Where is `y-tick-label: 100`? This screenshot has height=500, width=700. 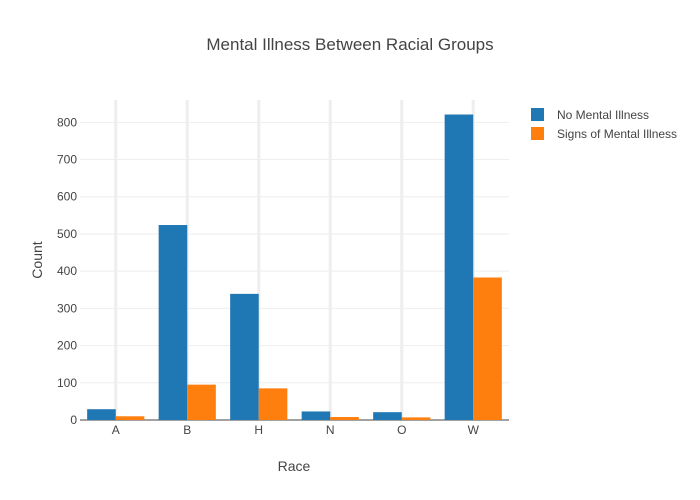
y-tick-label: 100 is located at coordinates (67, 383).